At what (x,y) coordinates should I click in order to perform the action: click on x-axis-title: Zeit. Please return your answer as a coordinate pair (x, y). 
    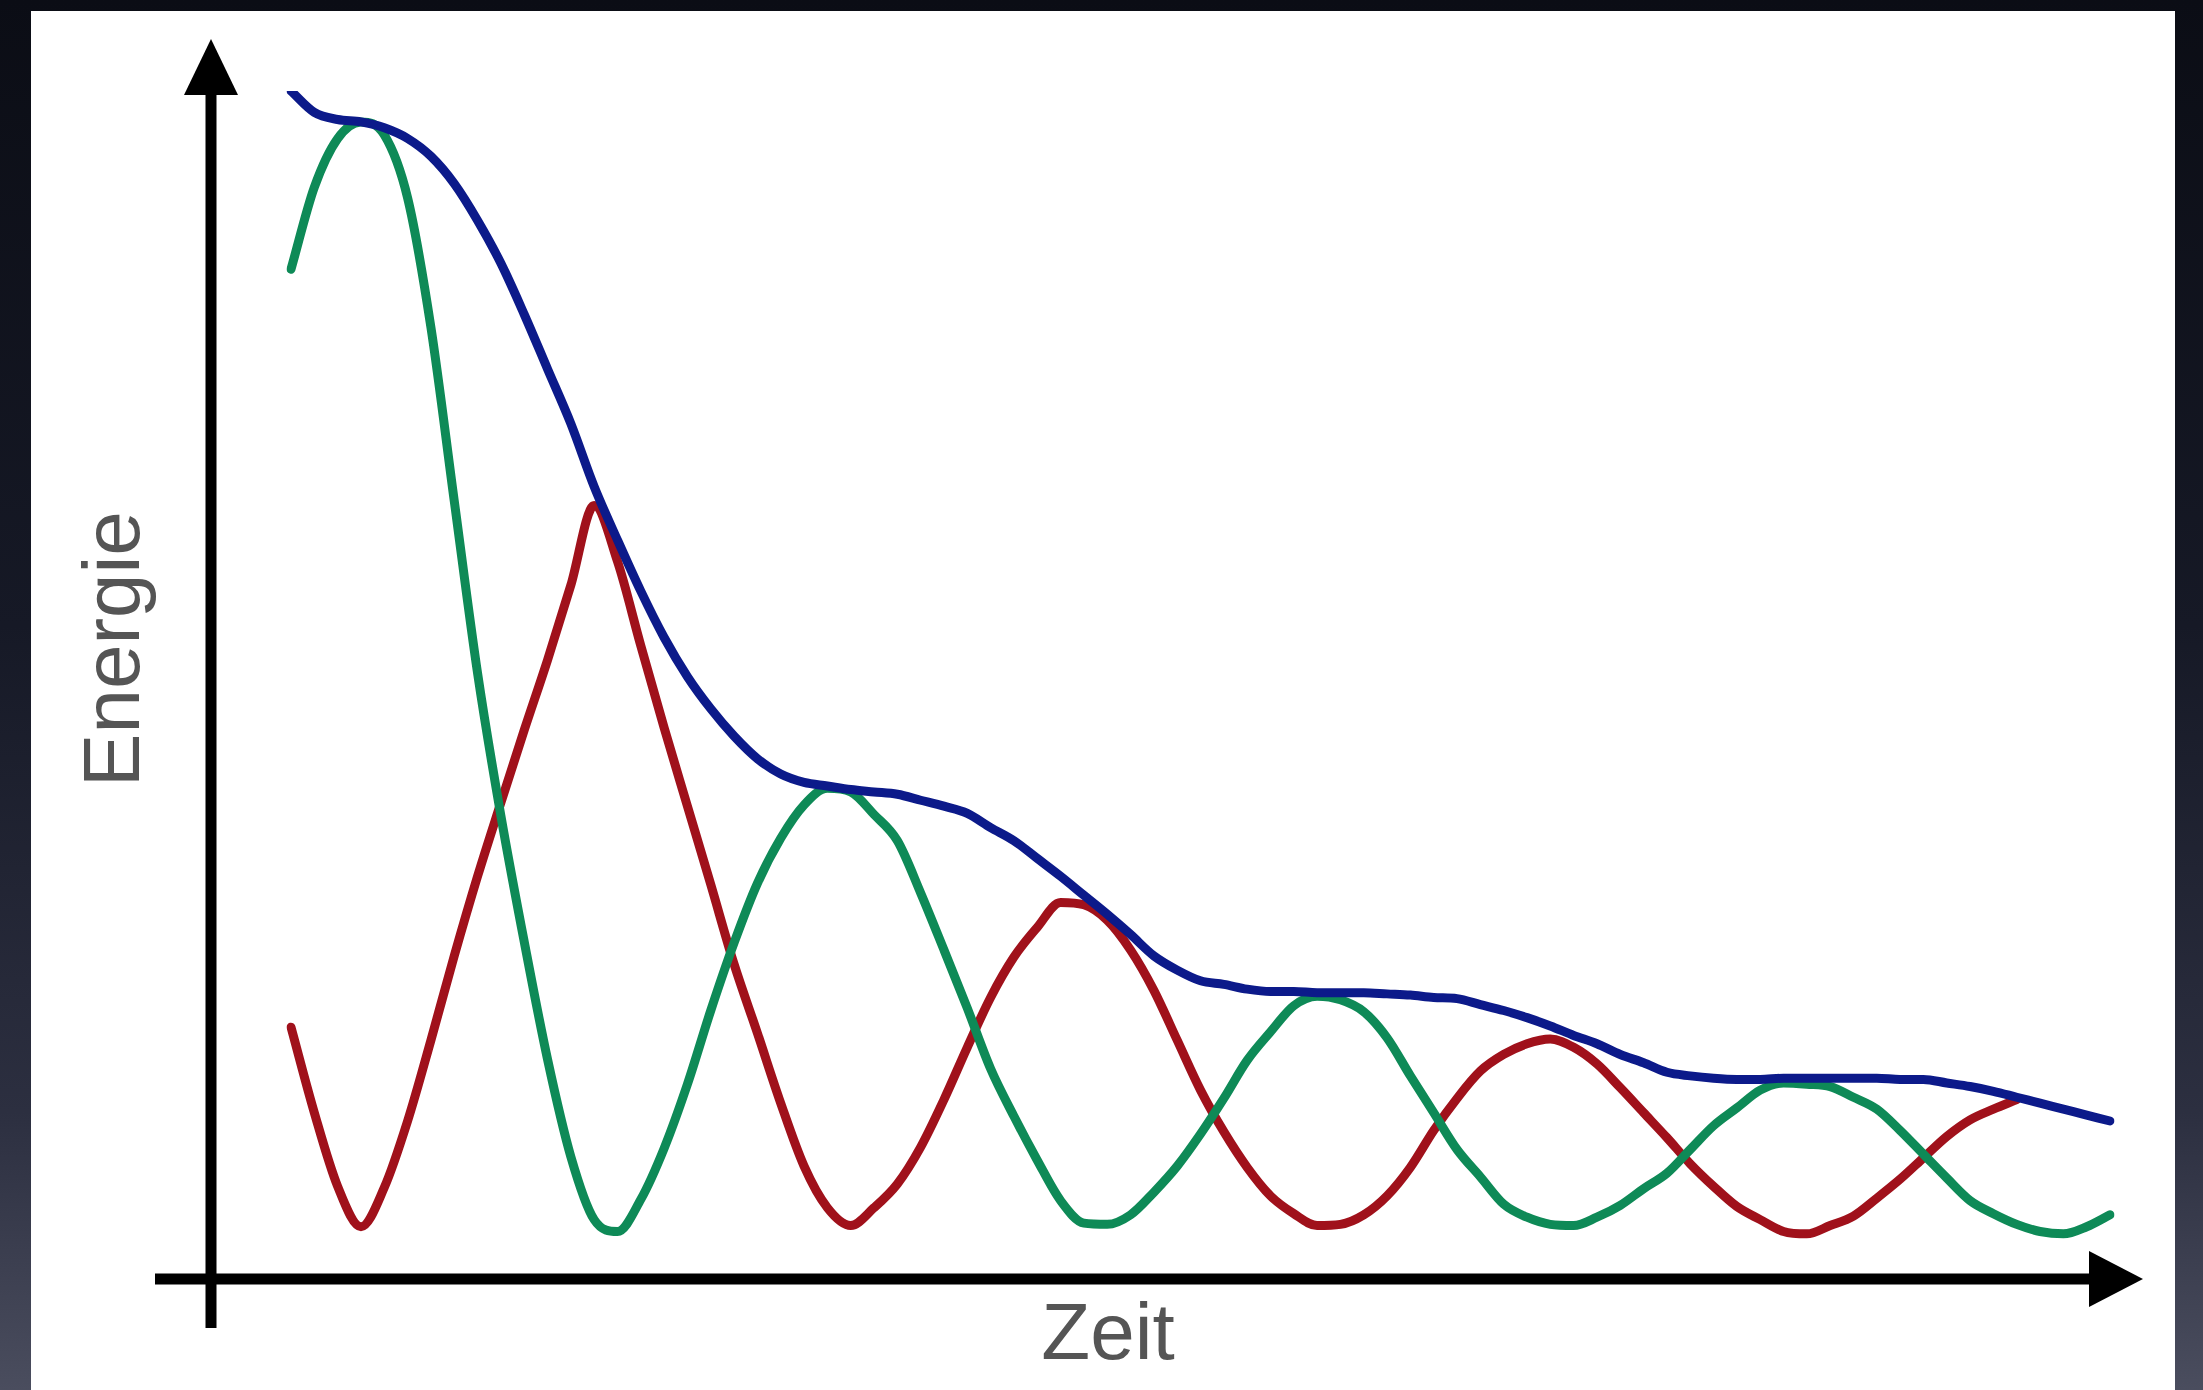
    Looking at the image, I should click on (1108, 1331).